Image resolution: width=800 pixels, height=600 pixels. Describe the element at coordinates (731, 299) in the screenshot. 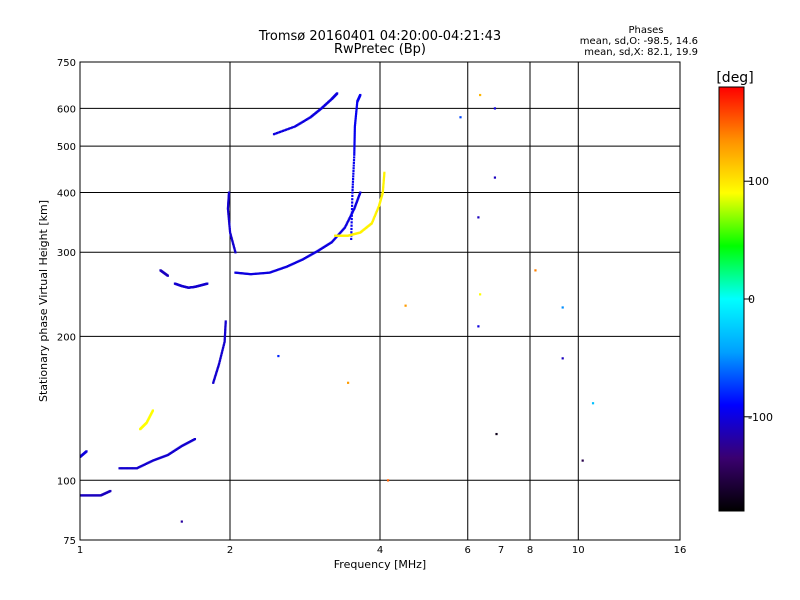

I see `colorbar-scale` at that location.